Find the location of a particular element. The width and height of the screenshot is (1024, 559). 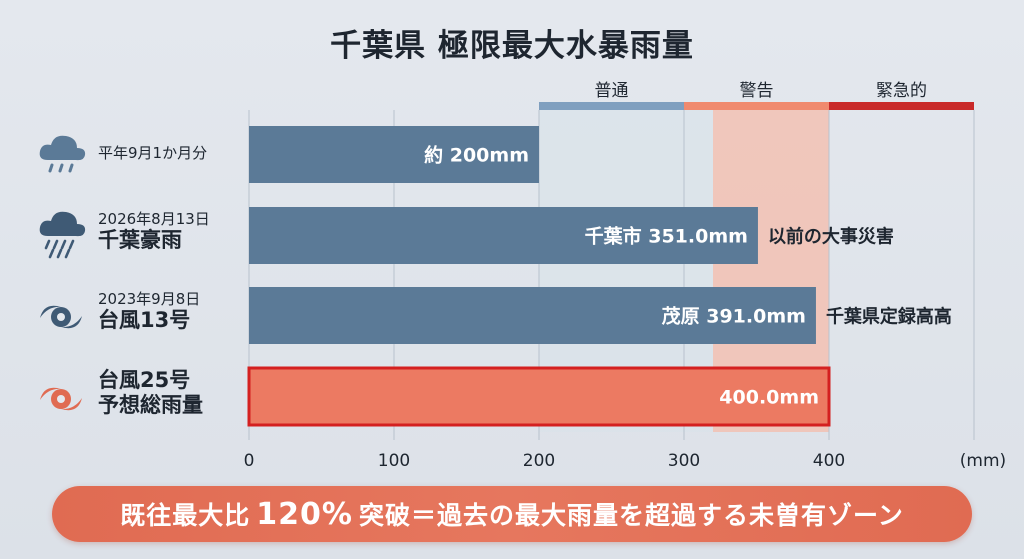

tick-label-300: 300 is located at coordinates (684, 461).